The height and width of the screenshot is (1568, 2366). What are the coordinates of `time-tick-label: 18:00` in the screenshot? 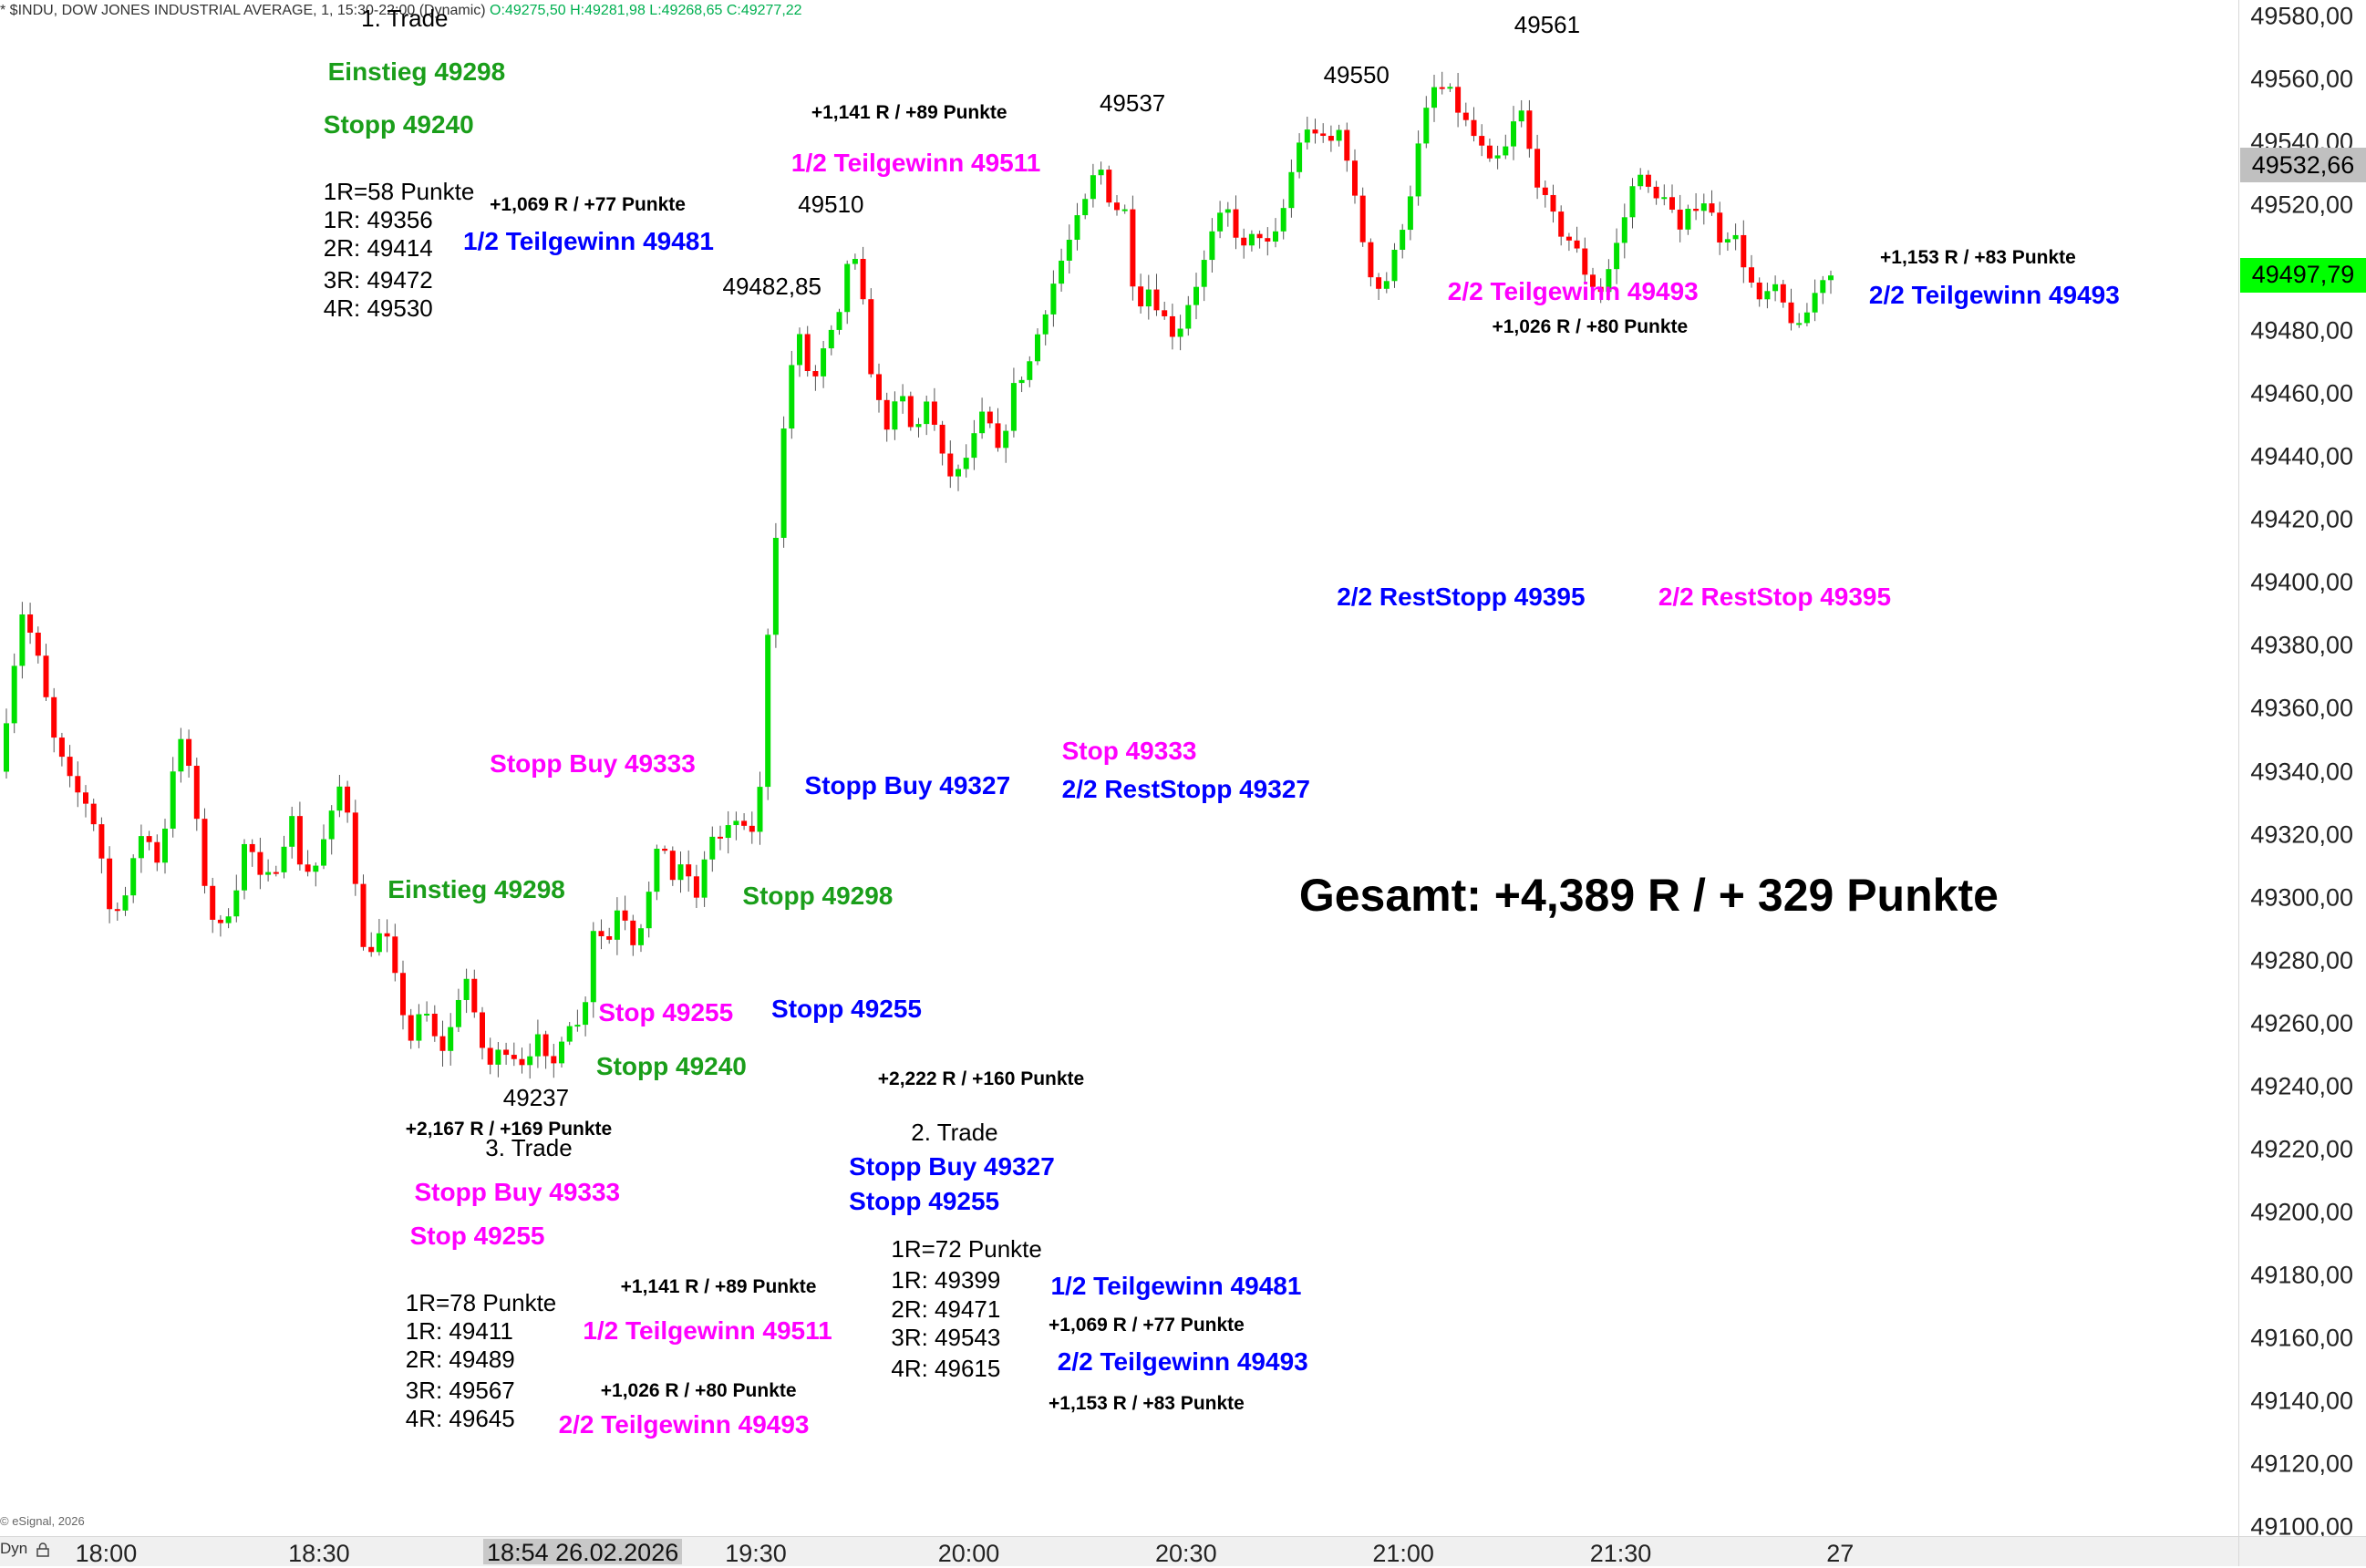 It's located at (106, 1553).